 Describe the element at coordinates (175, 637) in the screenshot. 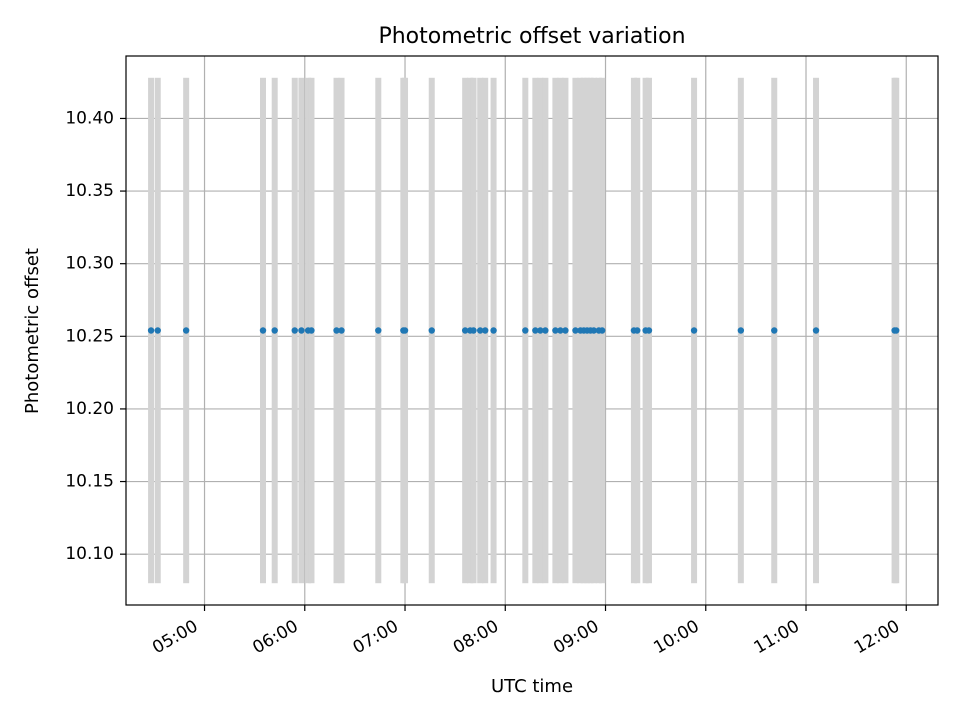

I see `x-tick-label-0: 05:00` at that location.